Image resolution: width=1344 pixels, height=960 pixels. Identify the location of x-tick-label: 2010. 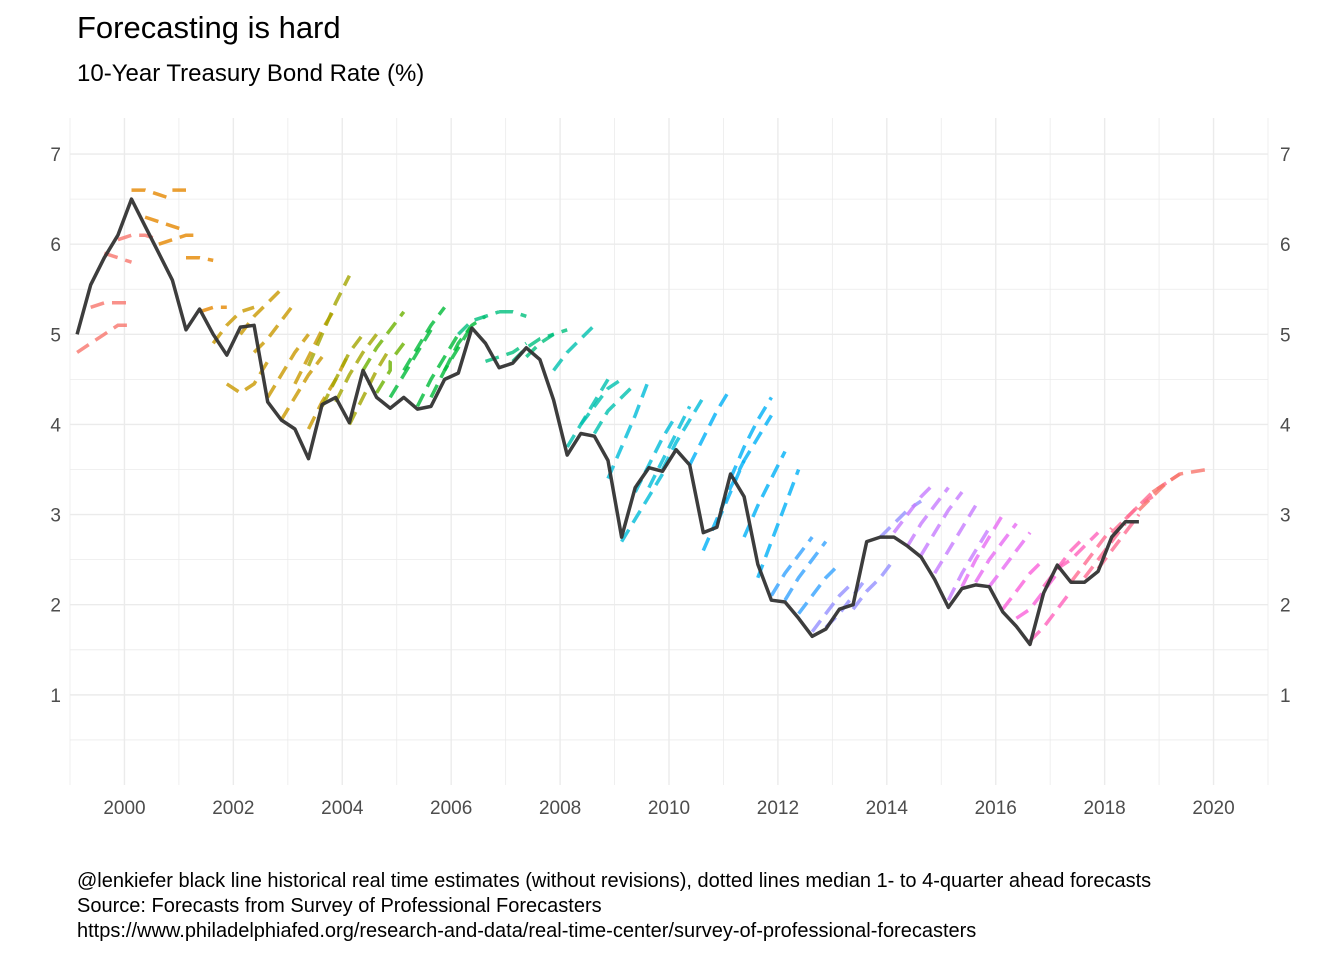
(669, 808).